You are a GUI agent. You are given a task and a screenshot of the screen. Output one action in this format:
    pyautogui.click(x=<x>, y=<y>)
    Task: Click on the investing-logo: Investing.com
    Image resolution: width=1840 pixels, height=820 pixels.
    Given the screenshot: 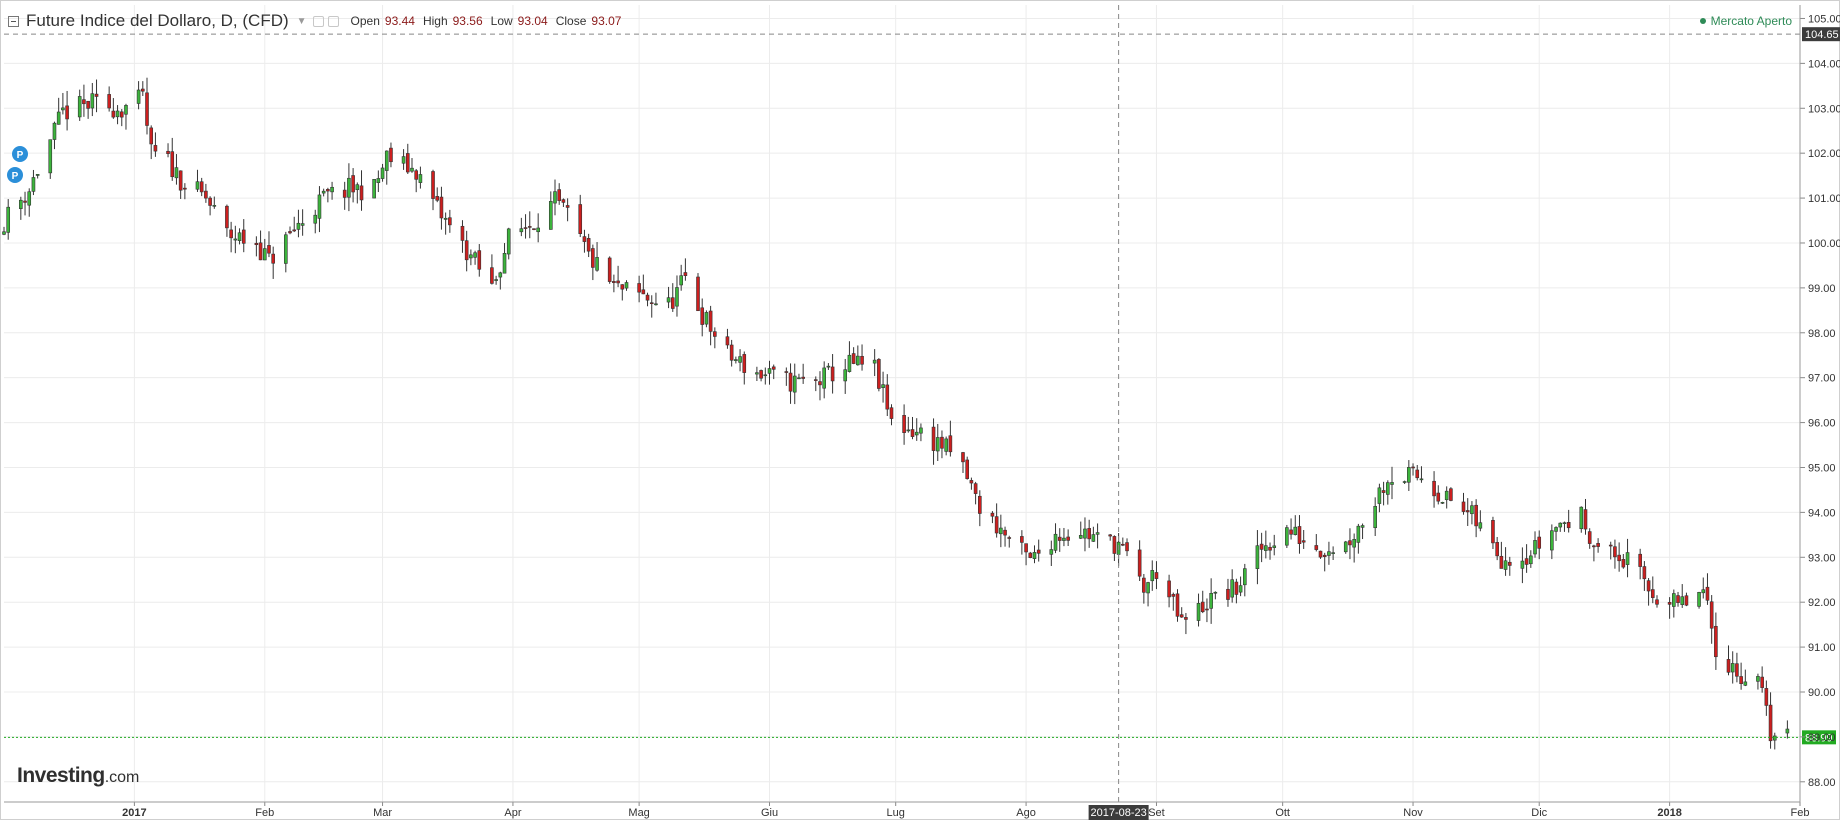 What is the action you would take?
    pyautogui.click(x=78, y=776)
    